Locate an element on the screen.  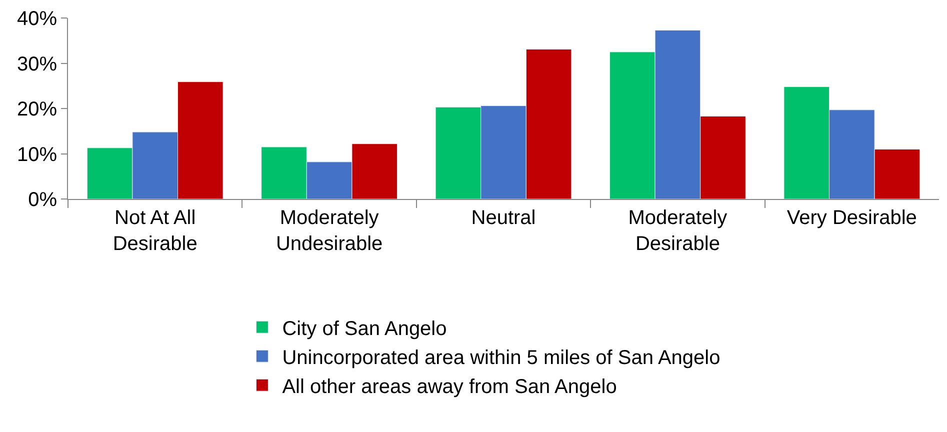
y-tick-label: 20% is located at coordinates (37, 109).